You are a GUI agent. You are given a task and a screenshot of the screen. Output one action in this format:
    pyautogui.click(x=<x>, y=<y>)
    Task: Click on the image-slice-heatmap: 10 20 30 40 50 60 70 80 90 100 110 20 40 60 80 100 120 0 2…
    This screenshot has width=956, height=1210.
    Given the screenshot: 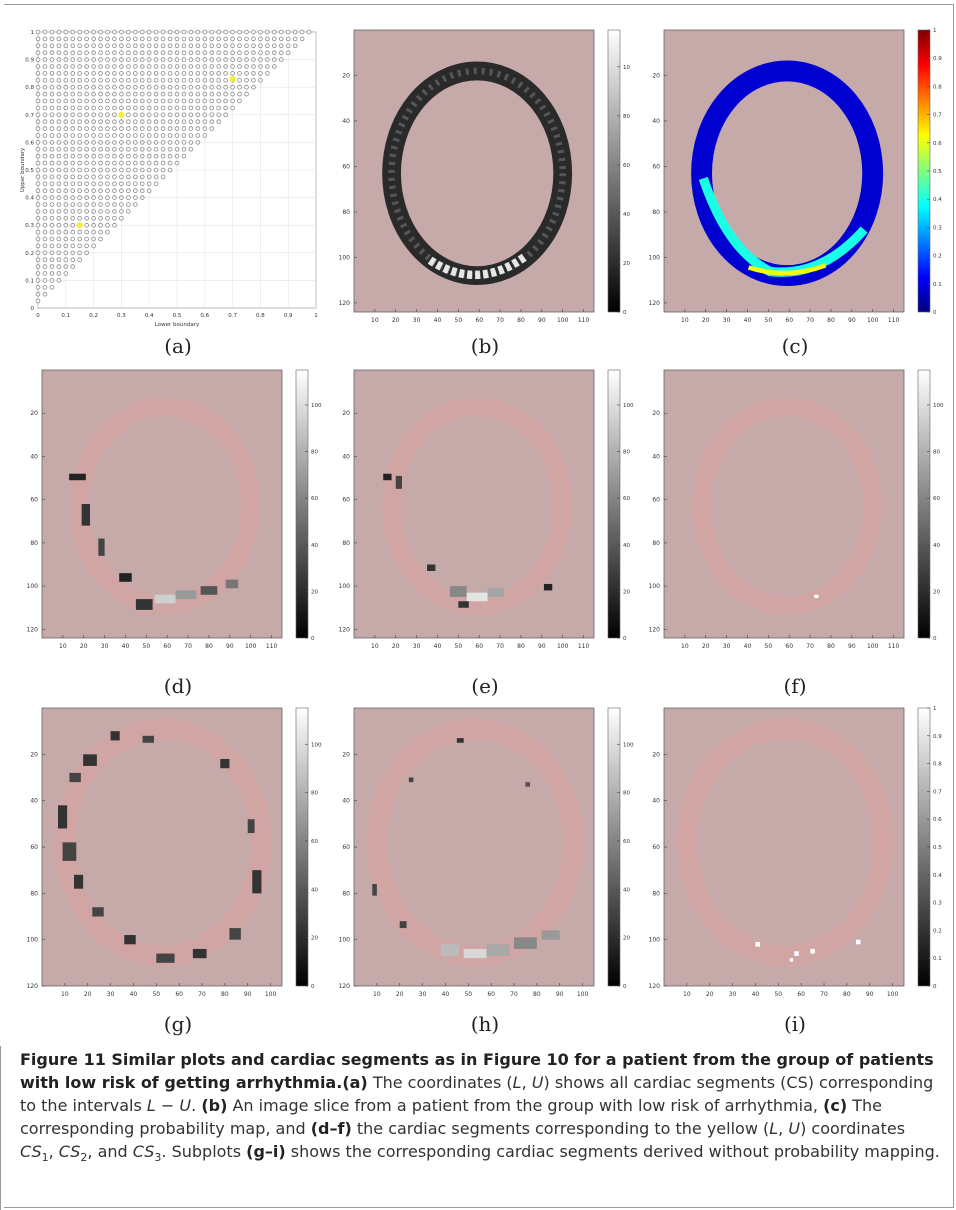 What is the action you would take?
    pyautogui.click(x=484, y=176)
    